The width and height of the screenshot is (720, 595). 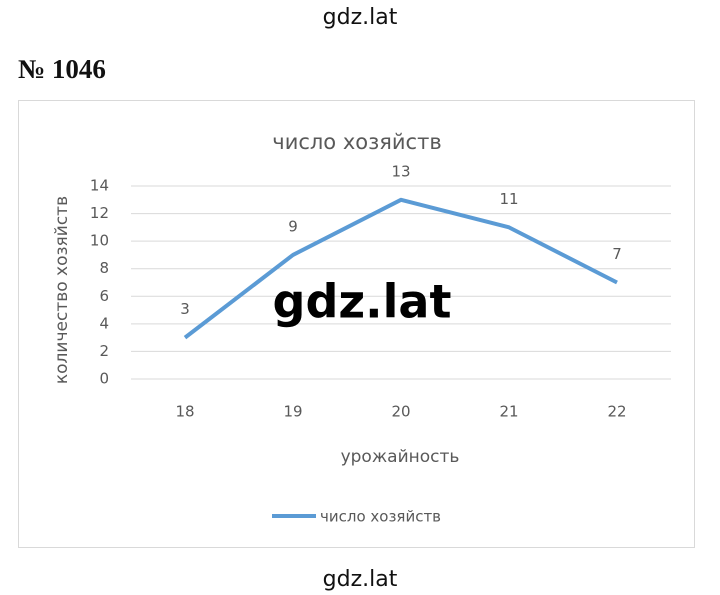 What do you see at coordinates (617, 254) in the screenshot?
I see `data-label: 7` at bounding box center [617, 254].